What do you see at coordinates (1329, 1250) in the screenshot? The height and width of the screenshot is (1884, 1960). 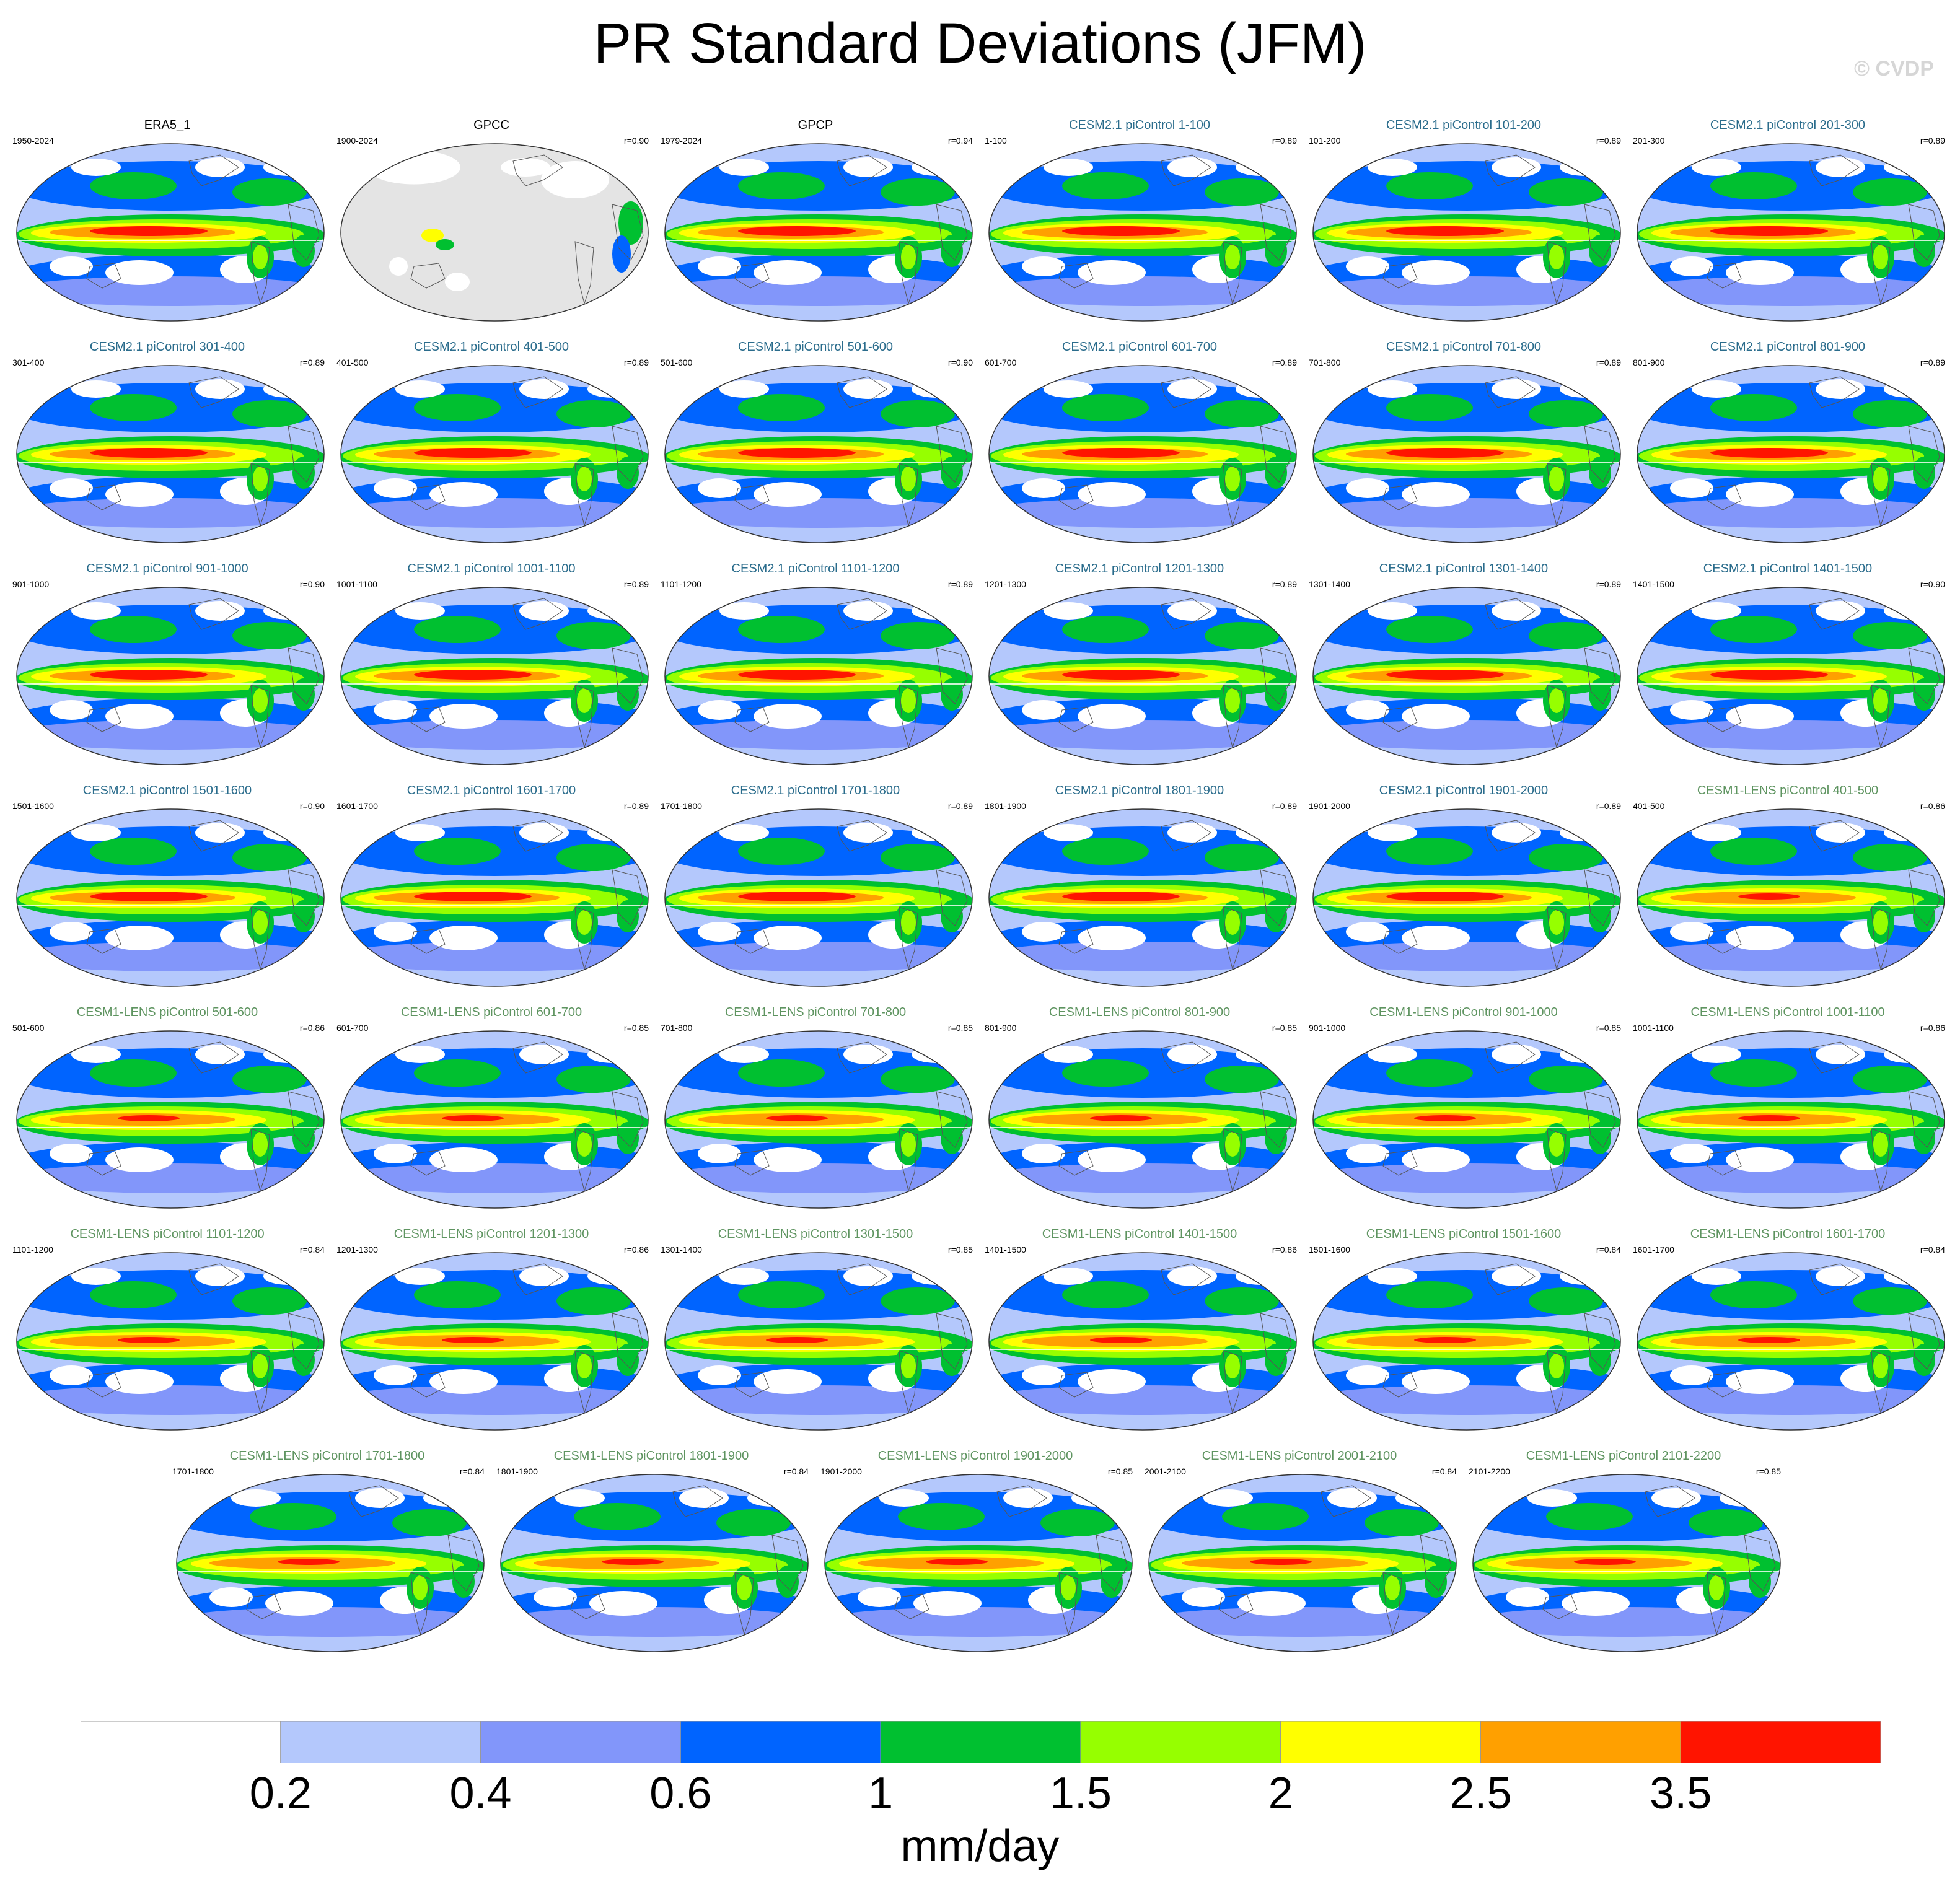 I see `panel-year-range: 1501-1600` at bounding box center [1329, 1250].